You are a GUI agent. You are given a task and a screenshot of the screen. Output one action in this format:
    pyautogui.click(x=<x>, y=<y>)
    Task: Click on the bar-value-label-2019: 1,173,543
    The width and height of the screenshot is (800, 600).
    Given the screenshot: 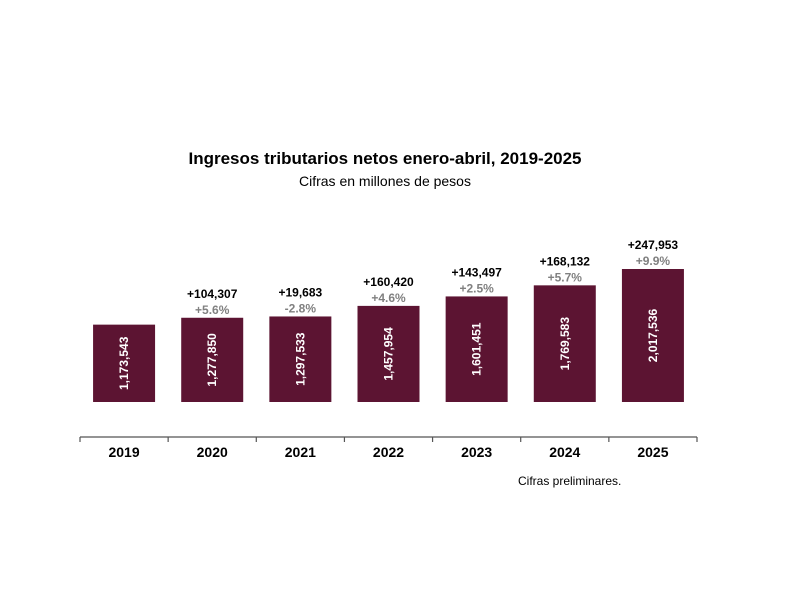 What is the action you would take?
    pyautogui.click(x=124, y=363)
    